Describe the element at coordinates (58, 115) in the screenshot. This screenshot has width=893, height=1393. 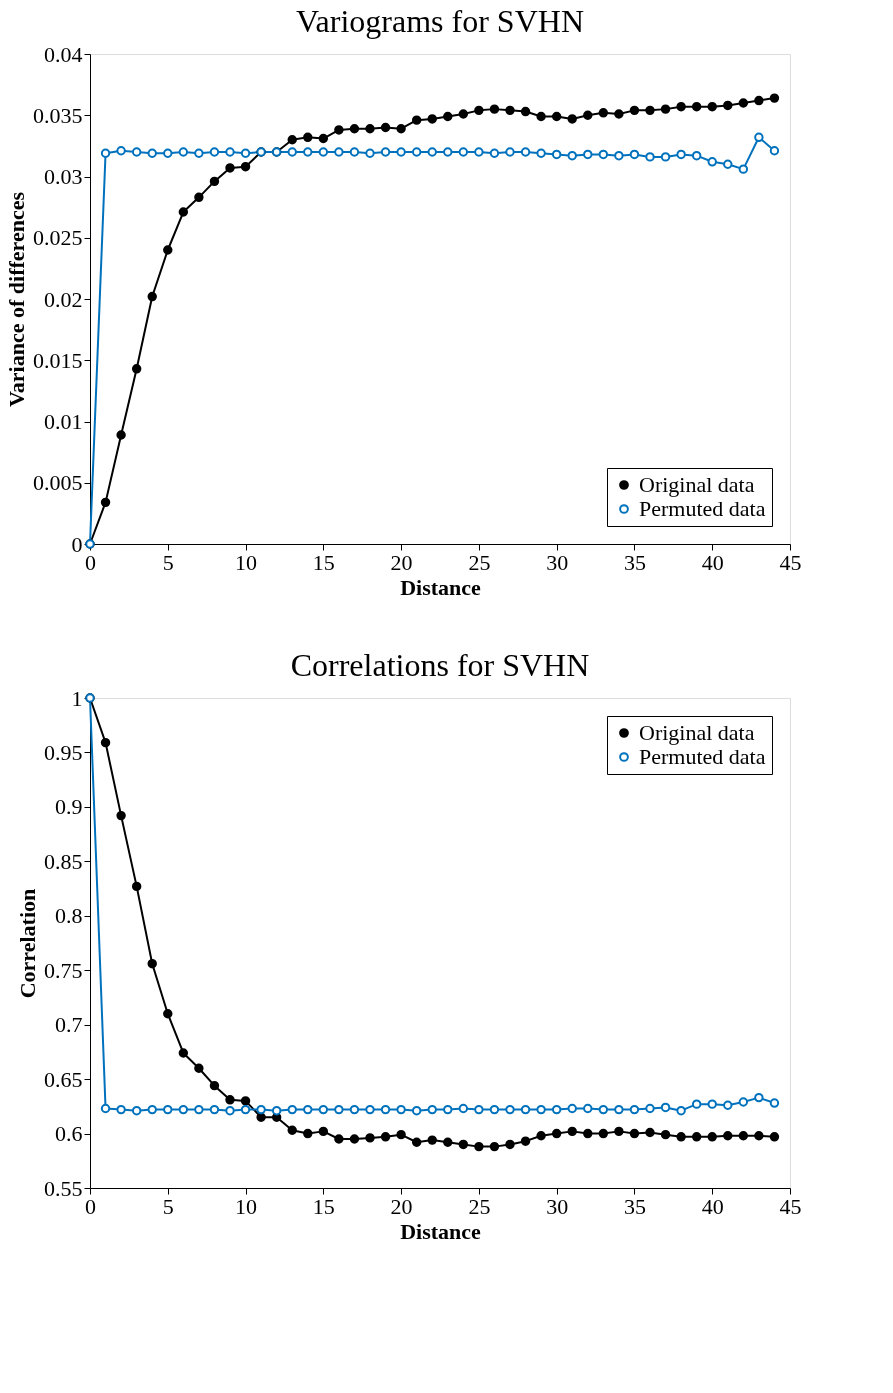
I see `y-tick-label: 0.035` at that location.